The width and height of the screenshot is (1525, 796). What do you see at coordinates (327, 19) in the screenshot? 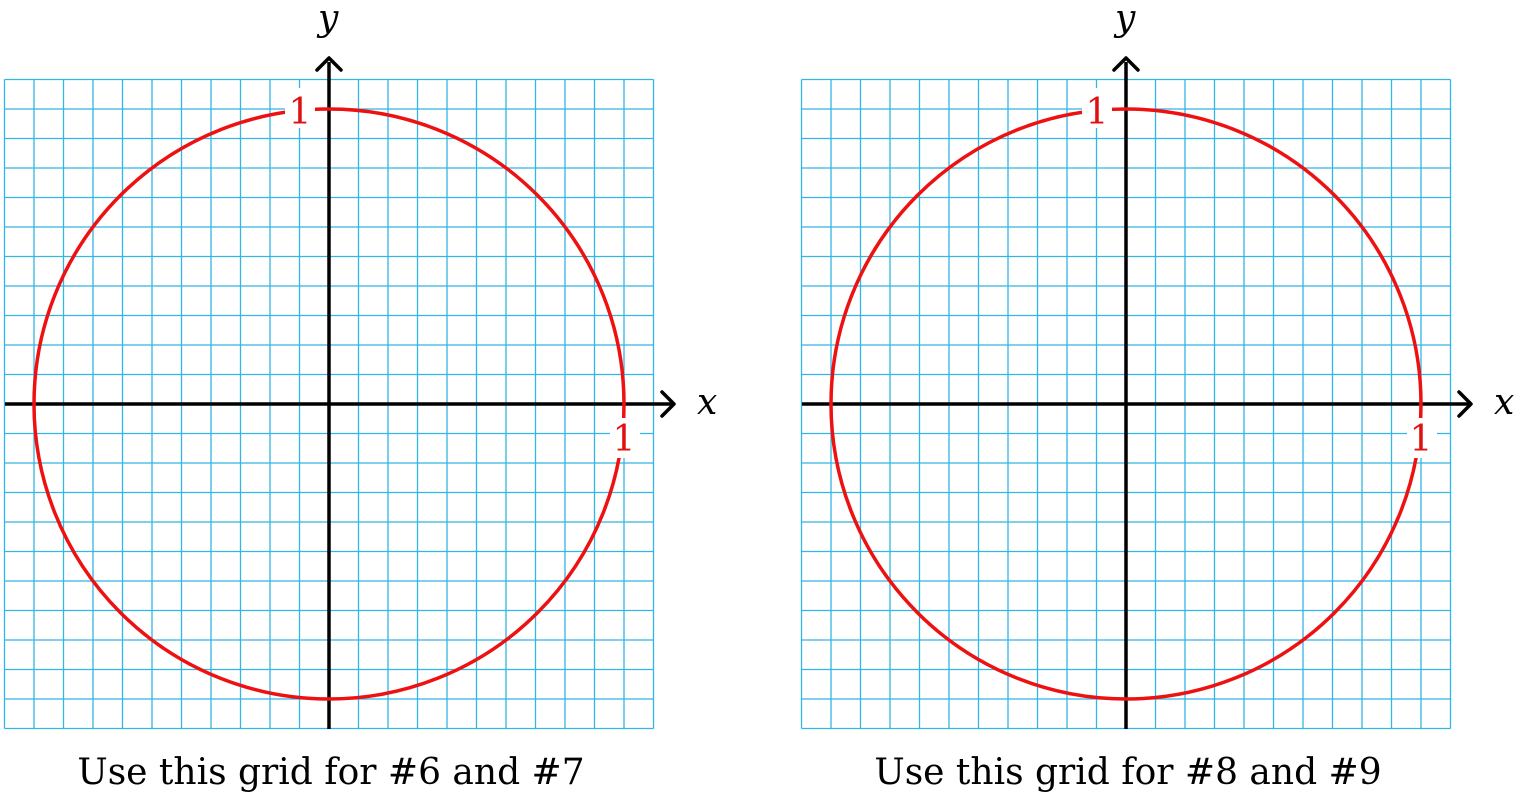
I see `y-axis-label-left: y` at bounding box center [327, 19].